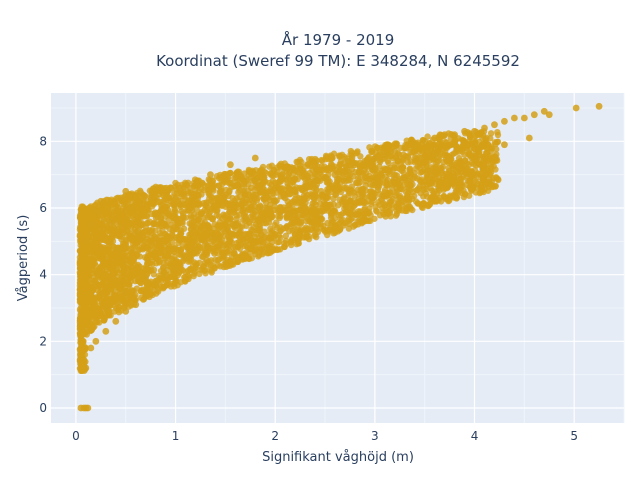  I want to click on x-tick-label: 3, so click(375, 436).